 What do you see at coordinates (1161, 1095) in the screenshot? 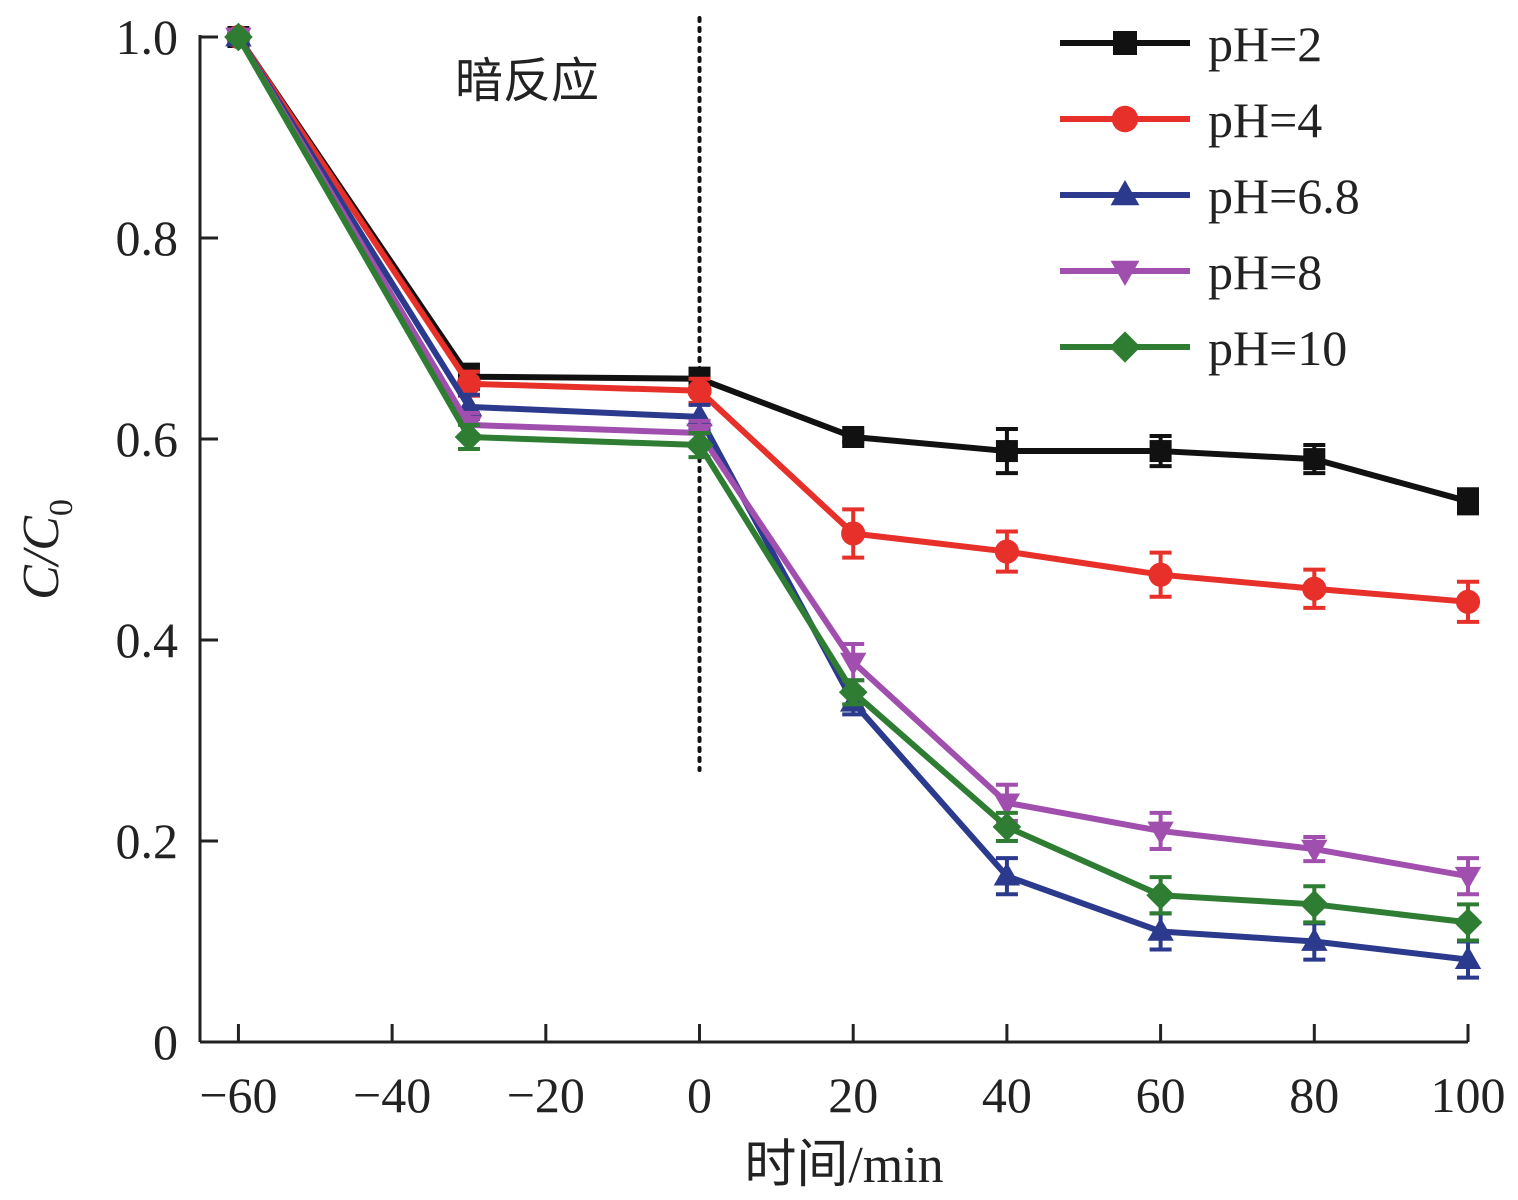
I see `x-tick-label: 60` at bounding box center [1161, 1095].